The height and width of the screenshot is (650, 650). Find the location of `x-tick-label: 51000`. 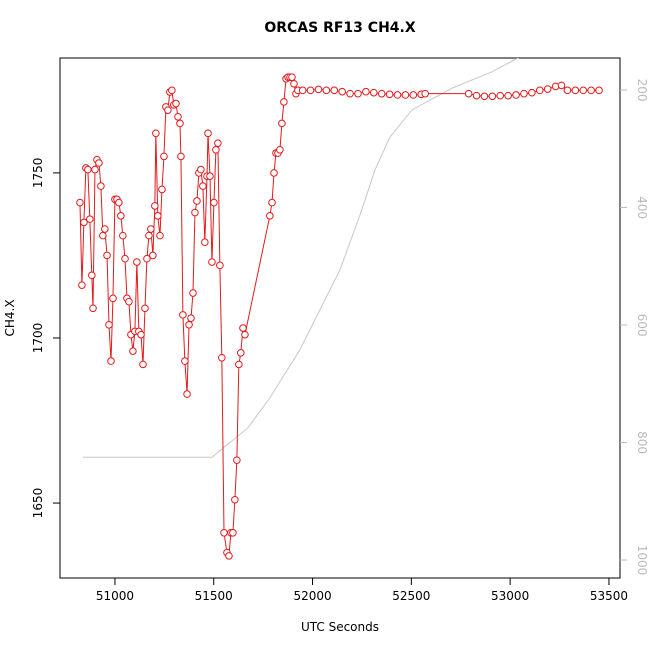

x-tick-label: 51000 is located at coordinates (115, 596).